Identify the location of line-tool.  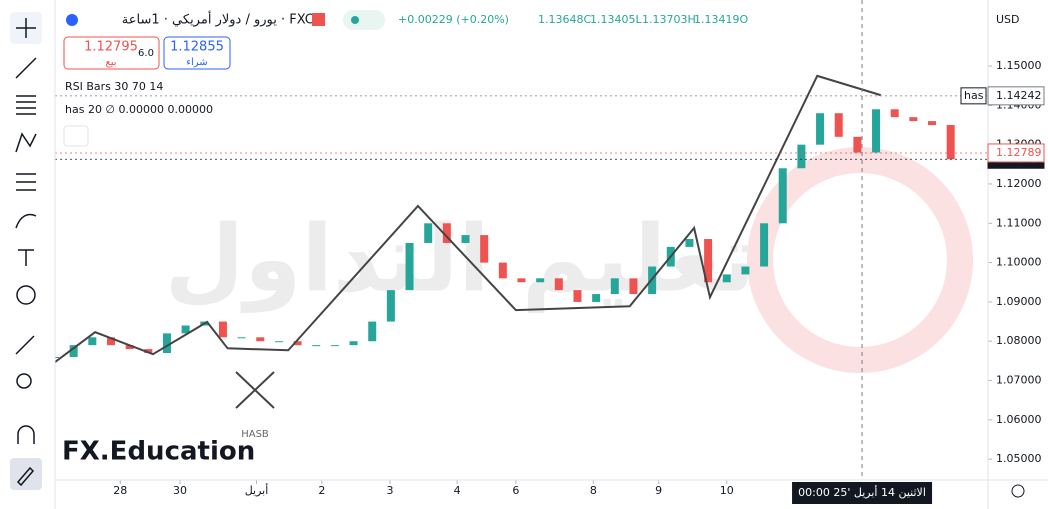
(26, 68).